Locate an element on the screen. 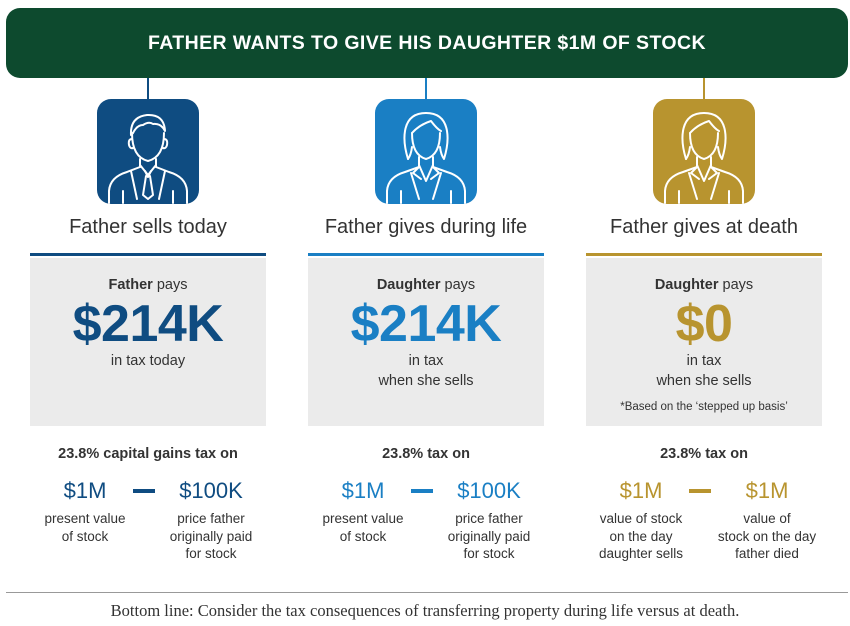 The height and width of the screenshot is (626, 850). tax-card: Father pays $214K in tax today is located at coordinates (148, 342).